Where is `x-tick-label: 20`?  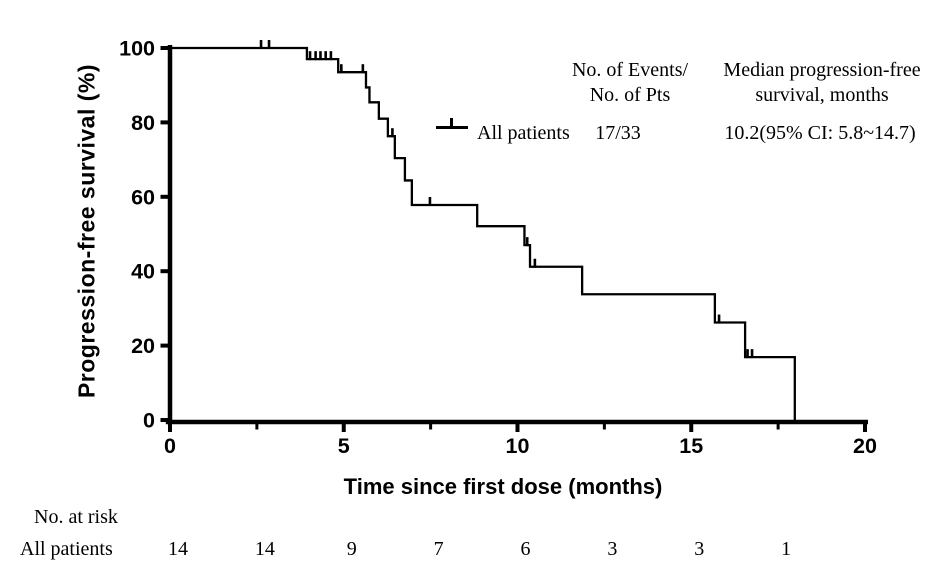
x-tick-label: 20 is located at coordinates (865, 446).